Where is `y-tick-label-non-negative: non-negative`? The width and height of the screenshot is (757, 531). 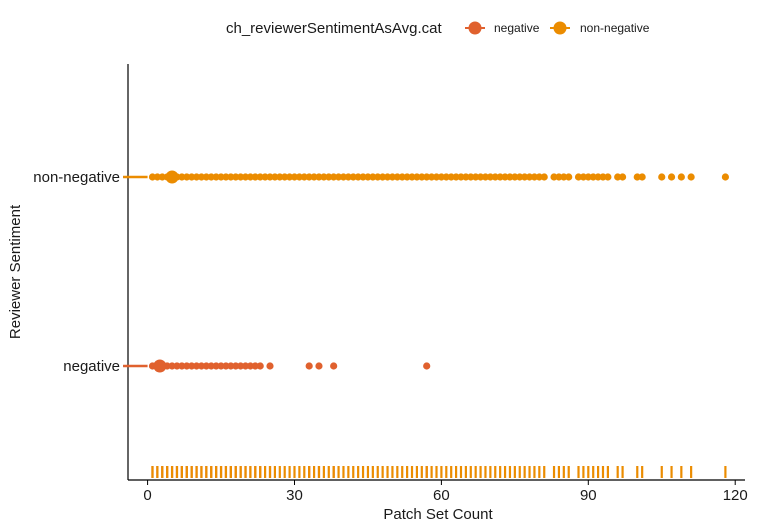
y-tick-label-non-negative: non-negative is located at coordinates (76, 177).